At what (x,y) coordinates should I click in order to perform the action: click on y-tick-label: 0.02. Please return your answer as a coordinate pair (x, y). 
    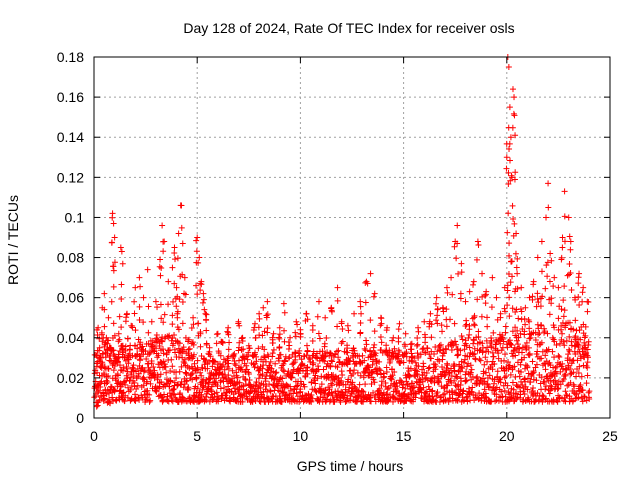
    Looking at the image, I should click on (70, 378).